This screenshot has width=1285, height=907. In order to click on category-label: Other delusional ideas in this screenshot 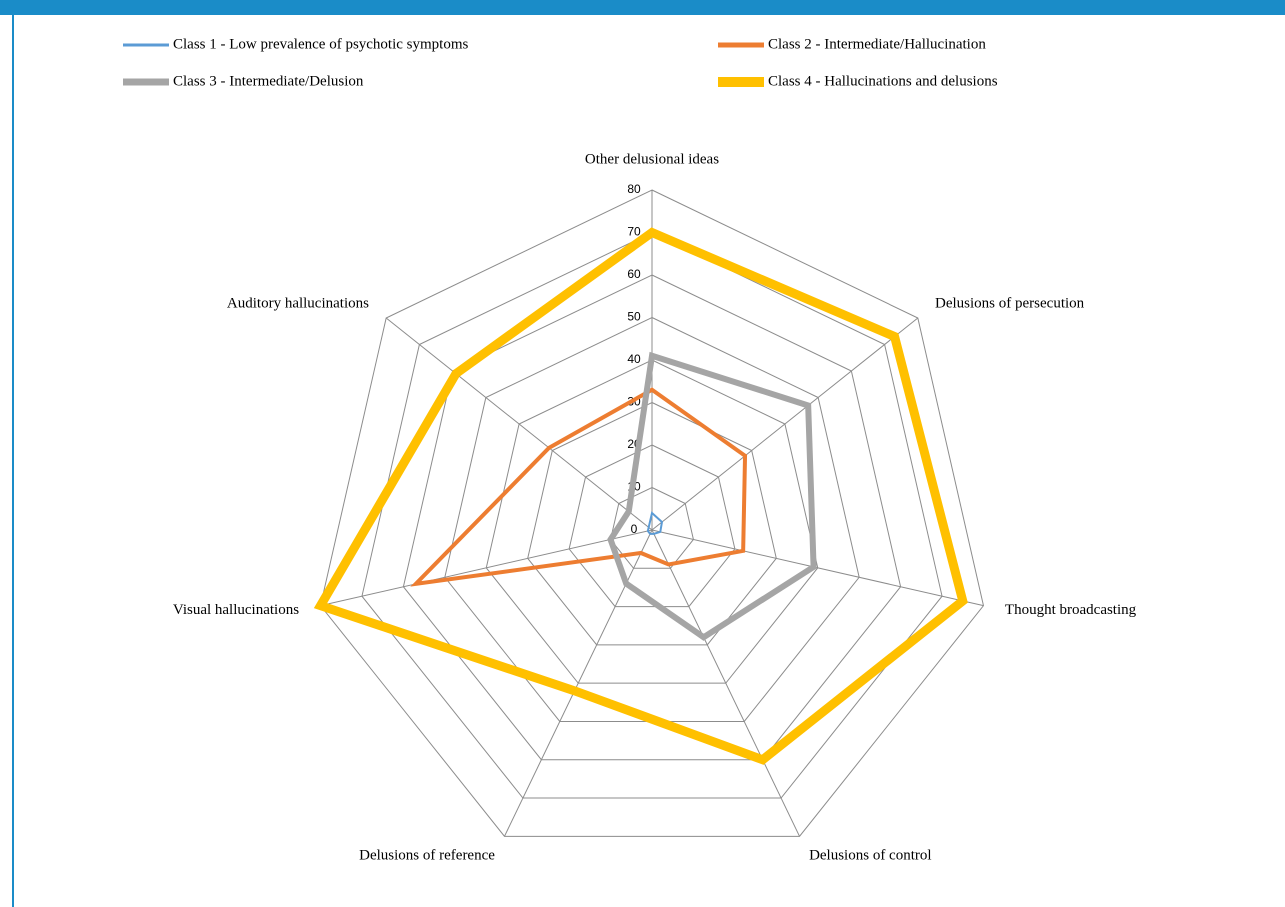, I will do `click(652, 159)`.